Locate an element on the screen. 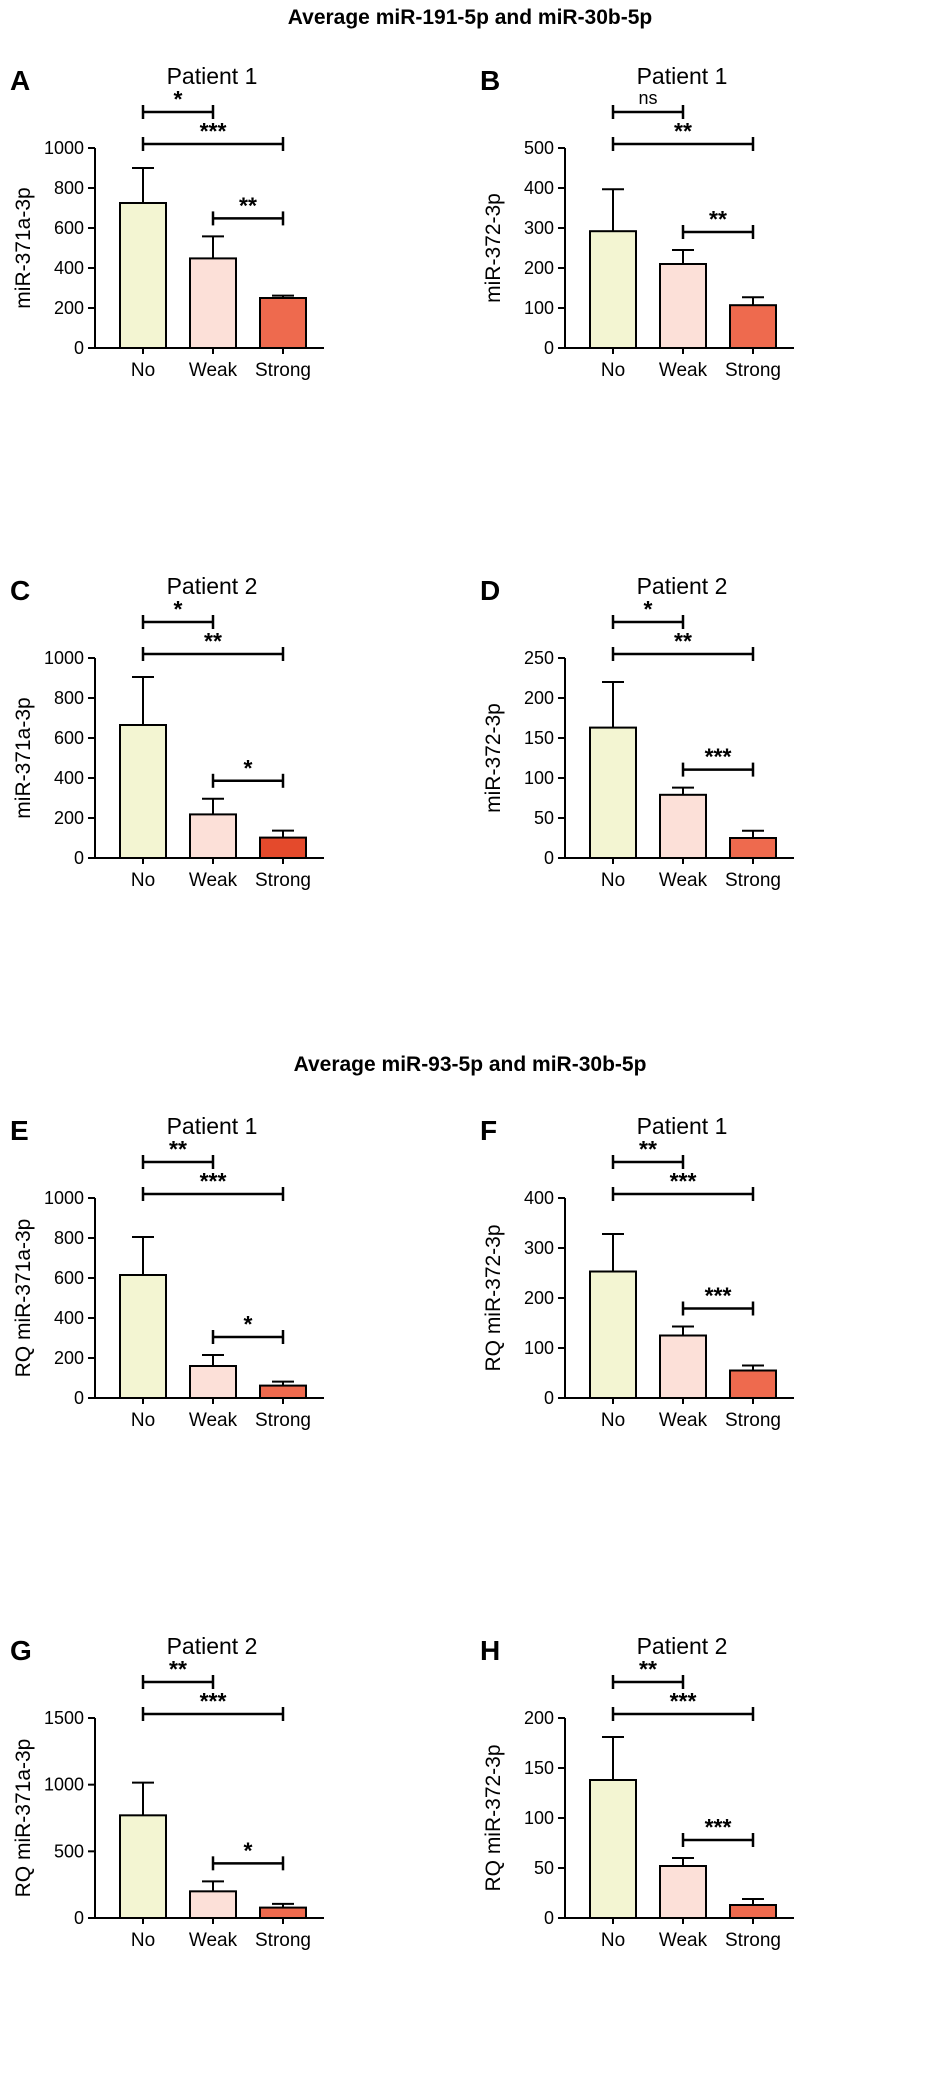 The width and height of the screenshot is (940, 2095). panel-label: C is located at coordinates (20, 590).